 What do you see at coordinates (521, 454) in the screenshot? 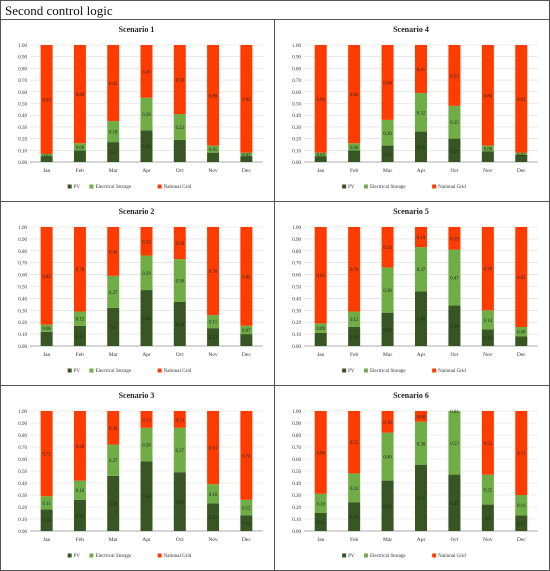
I see `data-label: 0.71` at bounding box center [521, 454].